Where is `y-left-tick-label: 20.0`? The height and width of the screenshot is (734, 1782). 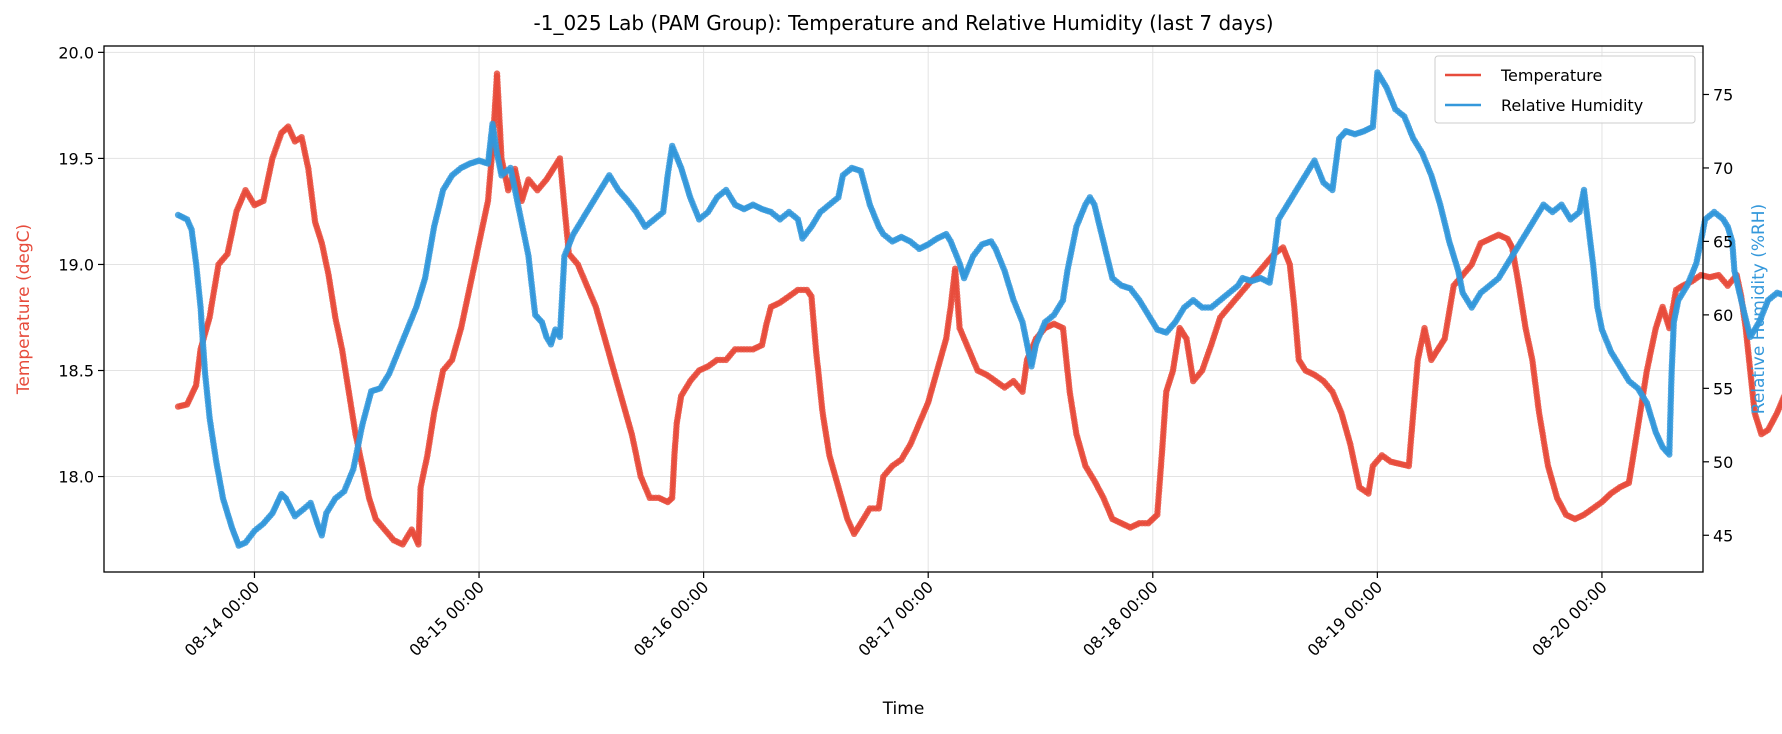 y-left-tick-label: 20.0 is located at coordinates (76, 52).